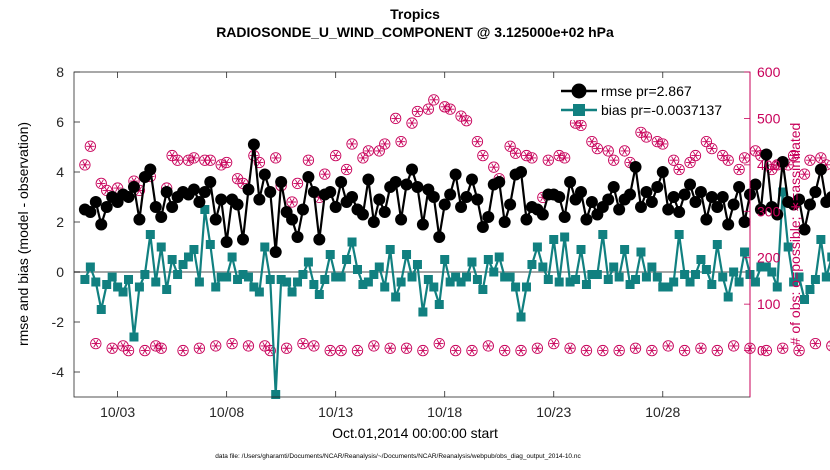 This screenshot has width=830, height=470. Describe the element at coordinates (58, 322) in the screenshot. I see `y-tick-label-left: -2` at that location.